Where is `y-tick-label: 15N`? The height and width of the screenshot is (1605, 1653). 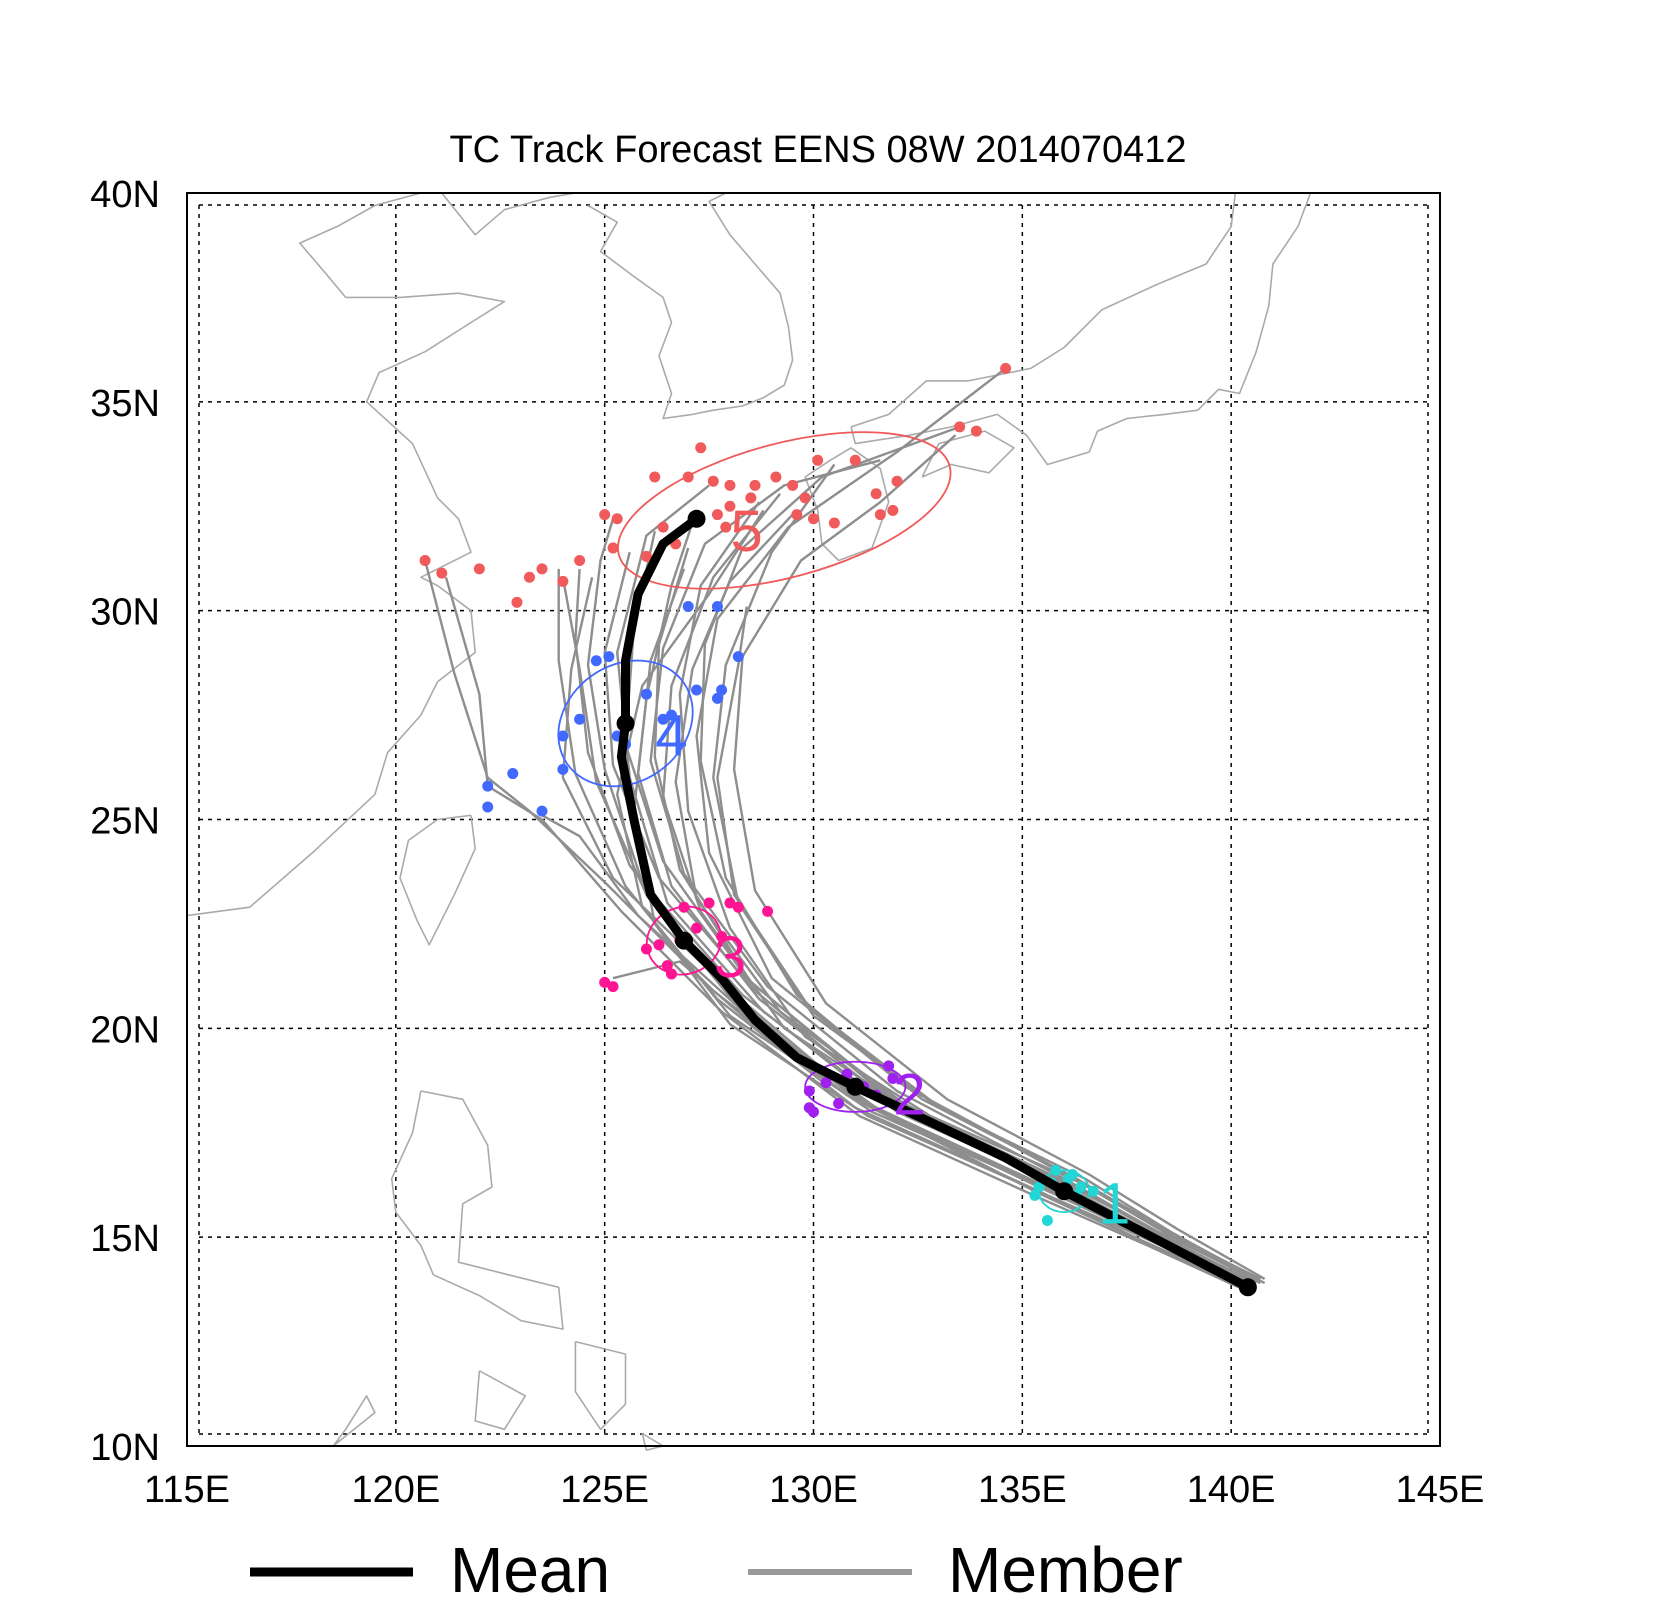
y-tick-label: 15N is located at coordinates (125, 1239).